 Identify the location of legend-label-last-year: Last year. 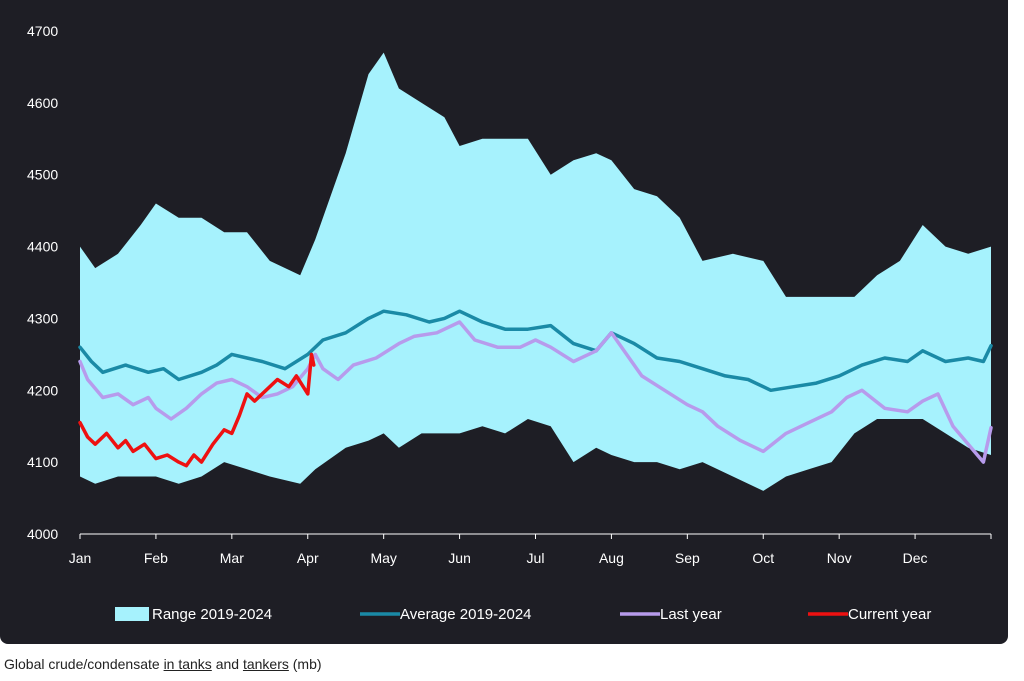
(691, 614).